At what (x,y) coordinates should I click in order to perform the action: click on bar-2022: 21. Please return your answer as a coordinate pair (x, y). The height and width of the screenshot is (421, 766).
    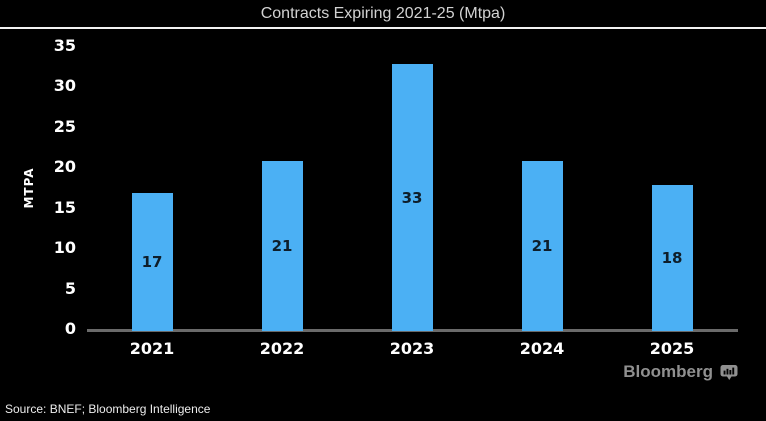
    Looking at the image, I should click on (282, 246).